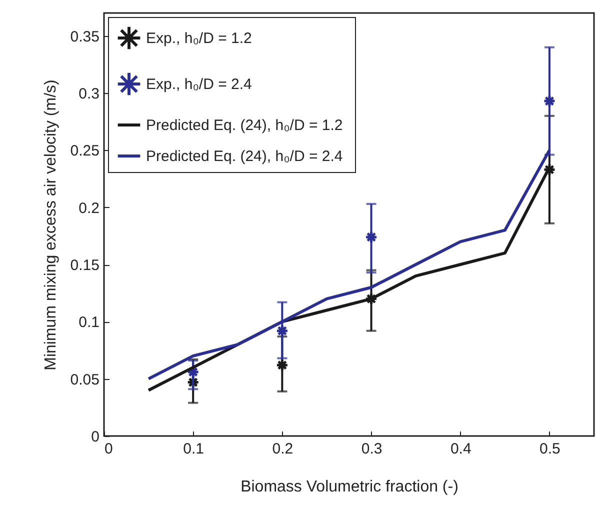  Describe the element at coordinates (51, 225) in the screenshot. I see `y-axis-title: Minimum mixing excess air velocity (m/s)` at that location.